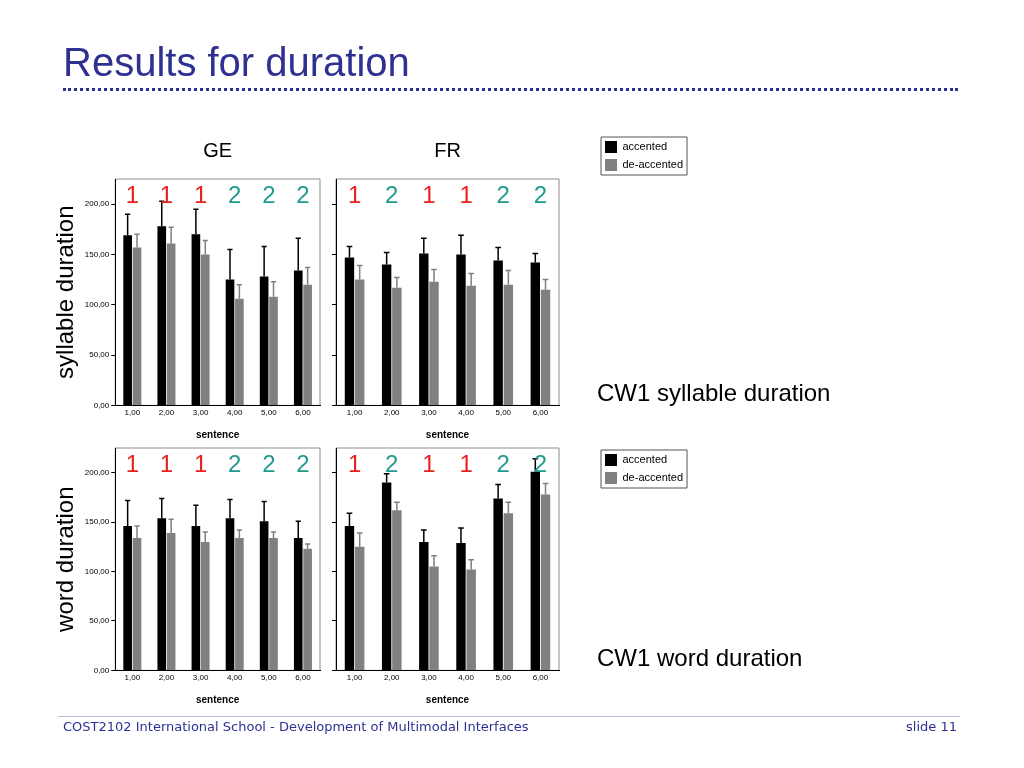  I want to click on chart-title: GE, so click(218, 149).